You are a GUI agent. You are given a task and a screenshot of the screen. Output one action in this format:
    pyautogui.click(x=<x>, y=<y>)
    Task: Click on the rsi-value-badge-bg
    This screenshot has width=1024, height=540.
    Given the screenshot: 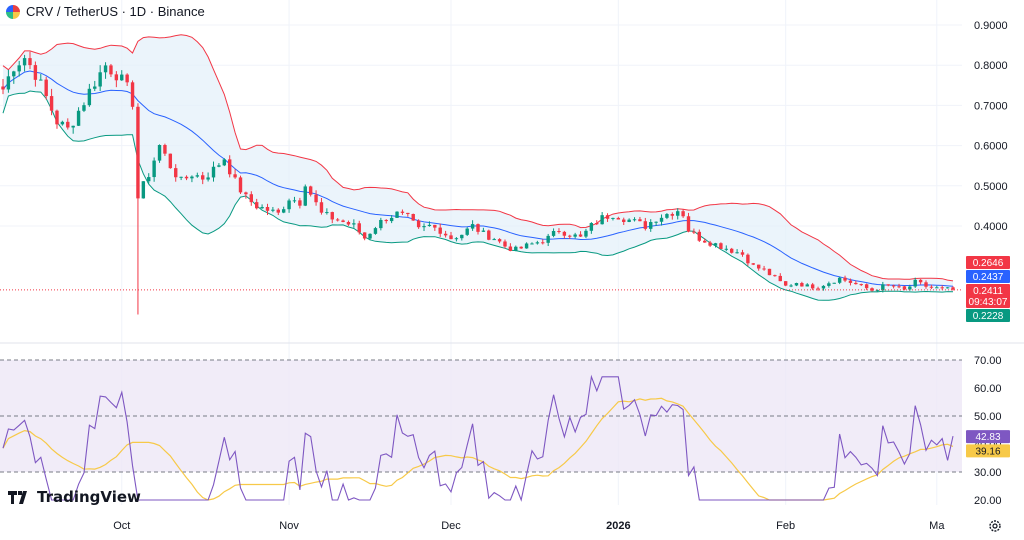 What is the action you would take?
    pyautogui.click(x=988, y=437)
    